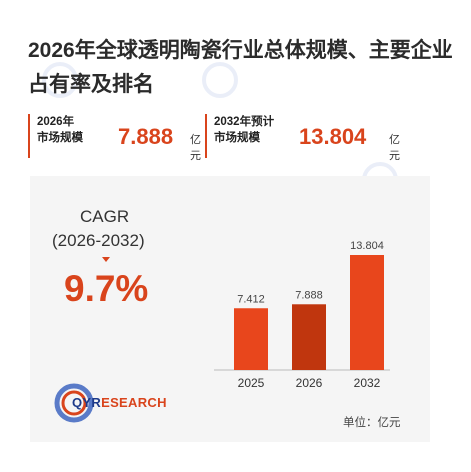 This screenshot has width=471, height=472. What do you see at coordinates (106, 288) in the screenshot?
I see `cagr-value: 9.7%` at bounding box center [106, 288].